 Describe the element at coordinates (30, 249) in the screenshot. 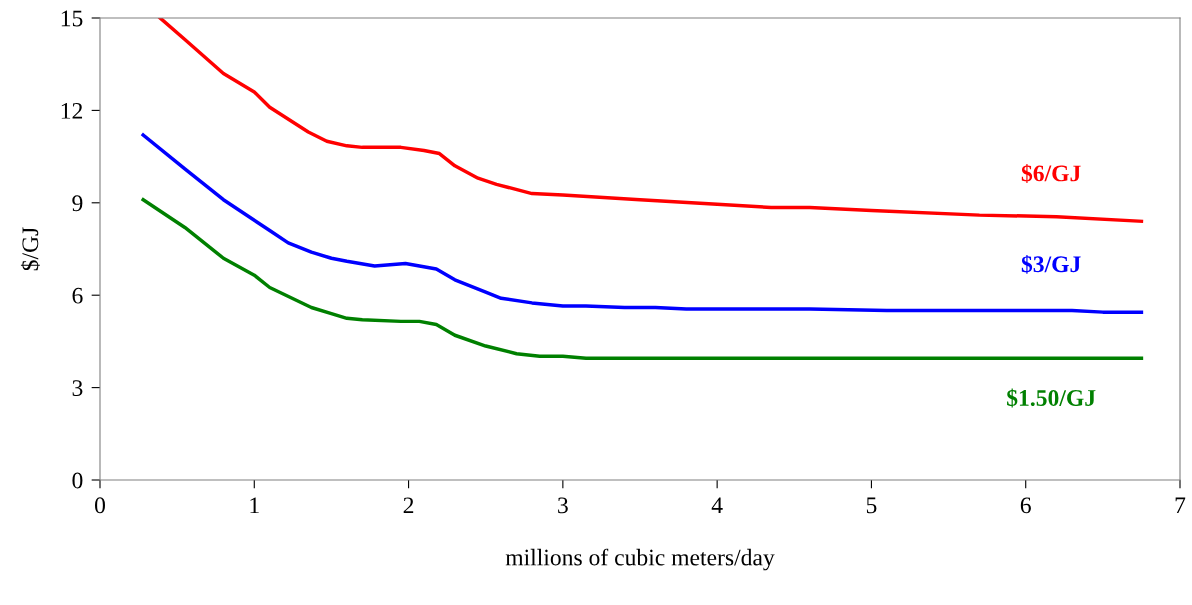

I see `y-axis-title: $/GJ` at that location.